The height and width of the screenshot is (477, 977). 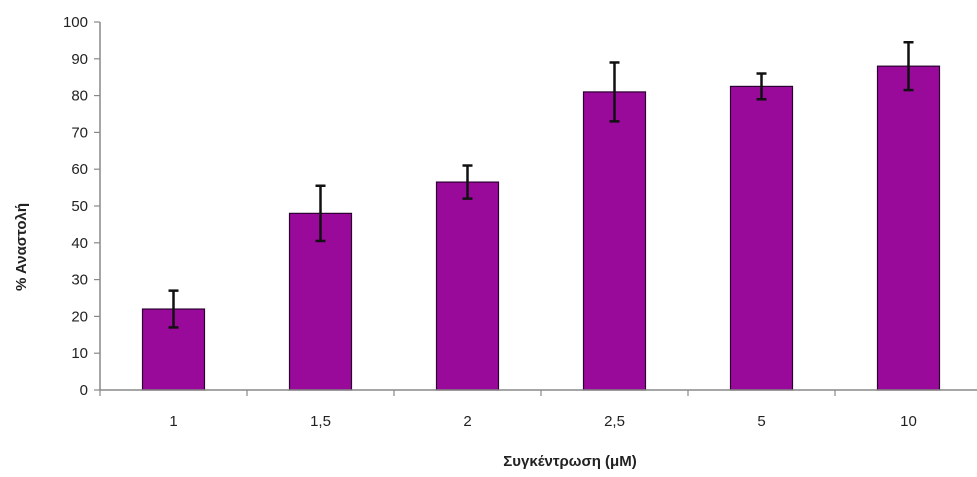 What do you see at coordinates (79, 132) in the screenshot?
I see `y-tick-label: 70` at bounding box center [79, 132].